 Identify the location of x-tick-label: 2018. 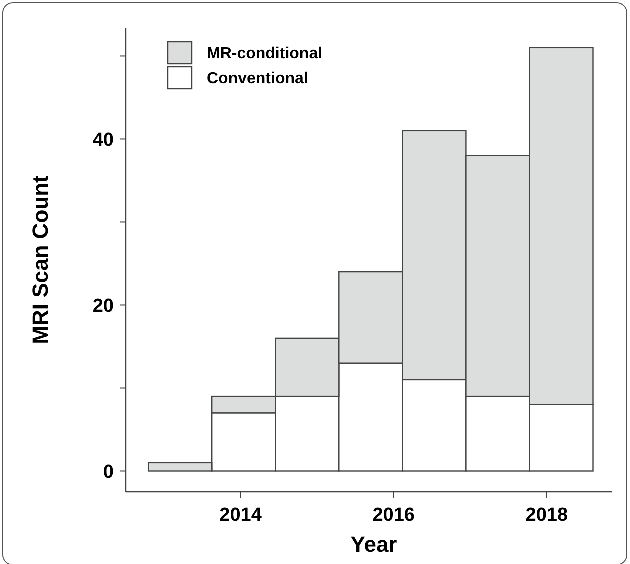
(547, 515).